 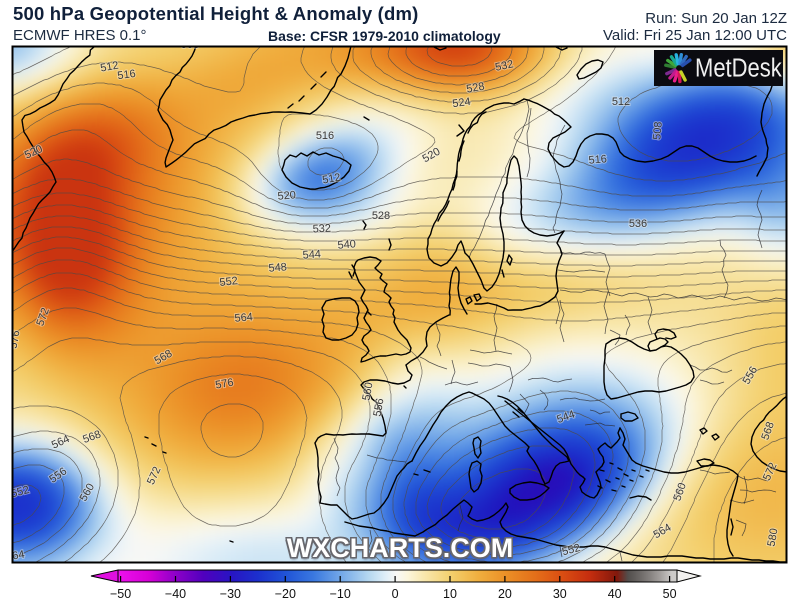 I want to click on svg-text: −40, so click(x=175, y=594).